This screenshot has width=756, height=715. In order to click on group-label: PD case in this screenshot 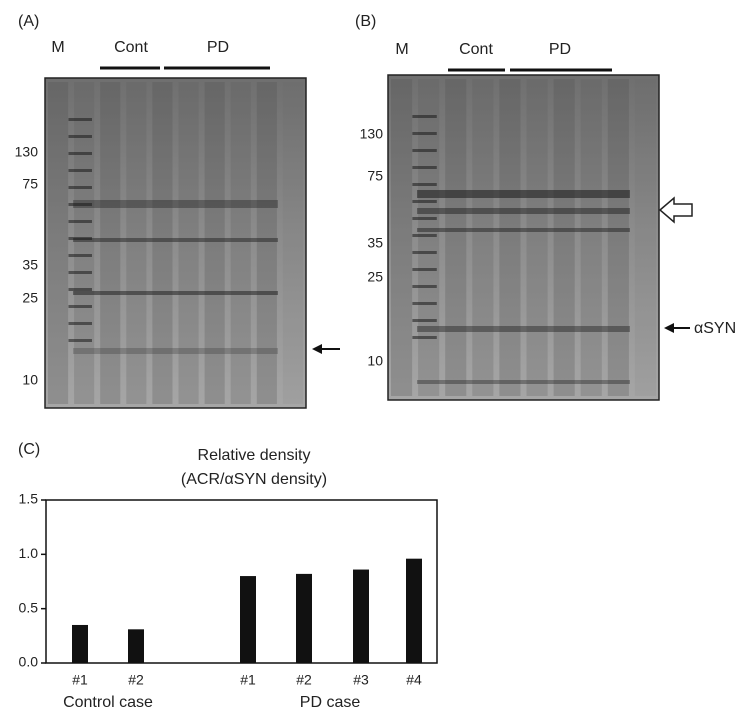, I will do `click(330, 702)`.